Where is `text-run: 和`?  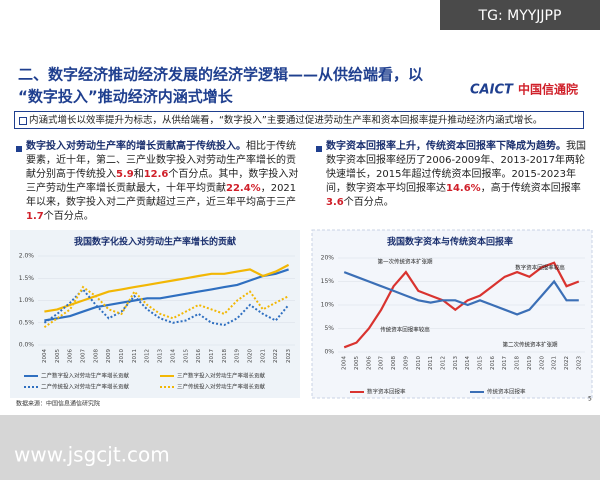
text-run: 和 is located at coordinates (138, 174).